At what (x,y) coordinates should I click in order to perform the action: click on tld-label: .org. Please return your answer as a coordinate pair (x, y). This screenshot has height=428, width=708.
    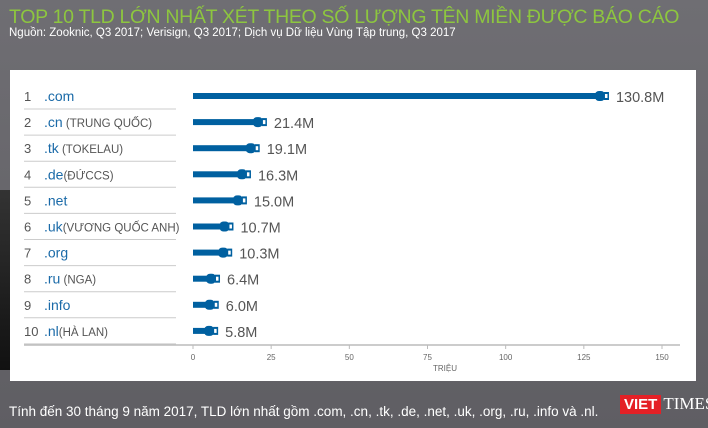
    Looking at the image, I should click on (56, 253).